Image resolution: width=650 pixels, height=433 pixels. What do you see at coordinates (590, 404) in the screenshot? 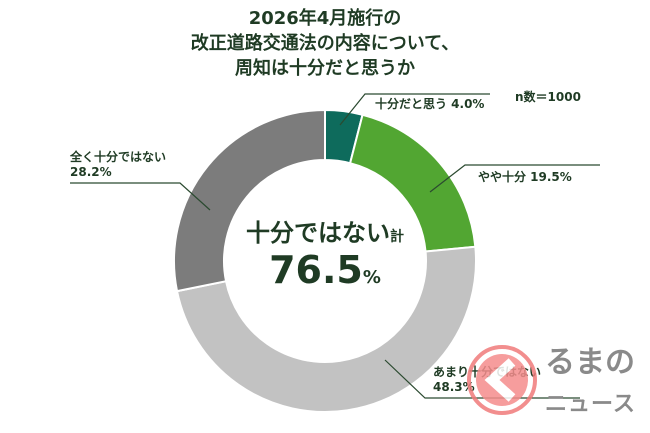
I see `watermark-text-2: ニュース` at bounding box center [590, 404].